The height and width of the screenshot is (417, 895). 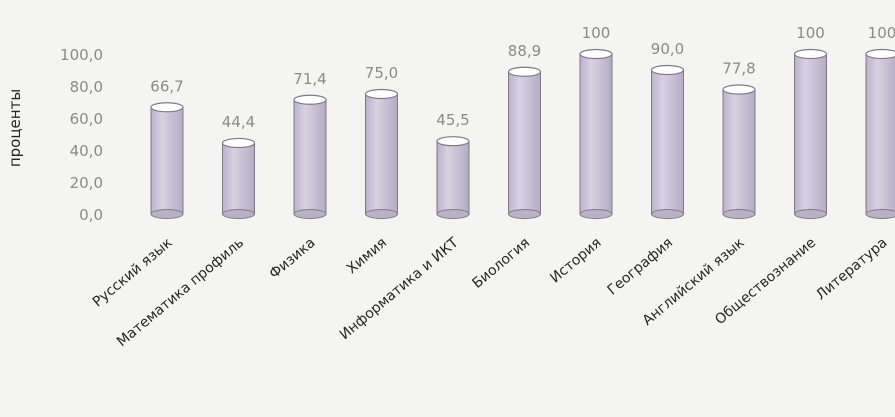 I want to click on x-tick-label: Физика, so click(x=292, y=258).